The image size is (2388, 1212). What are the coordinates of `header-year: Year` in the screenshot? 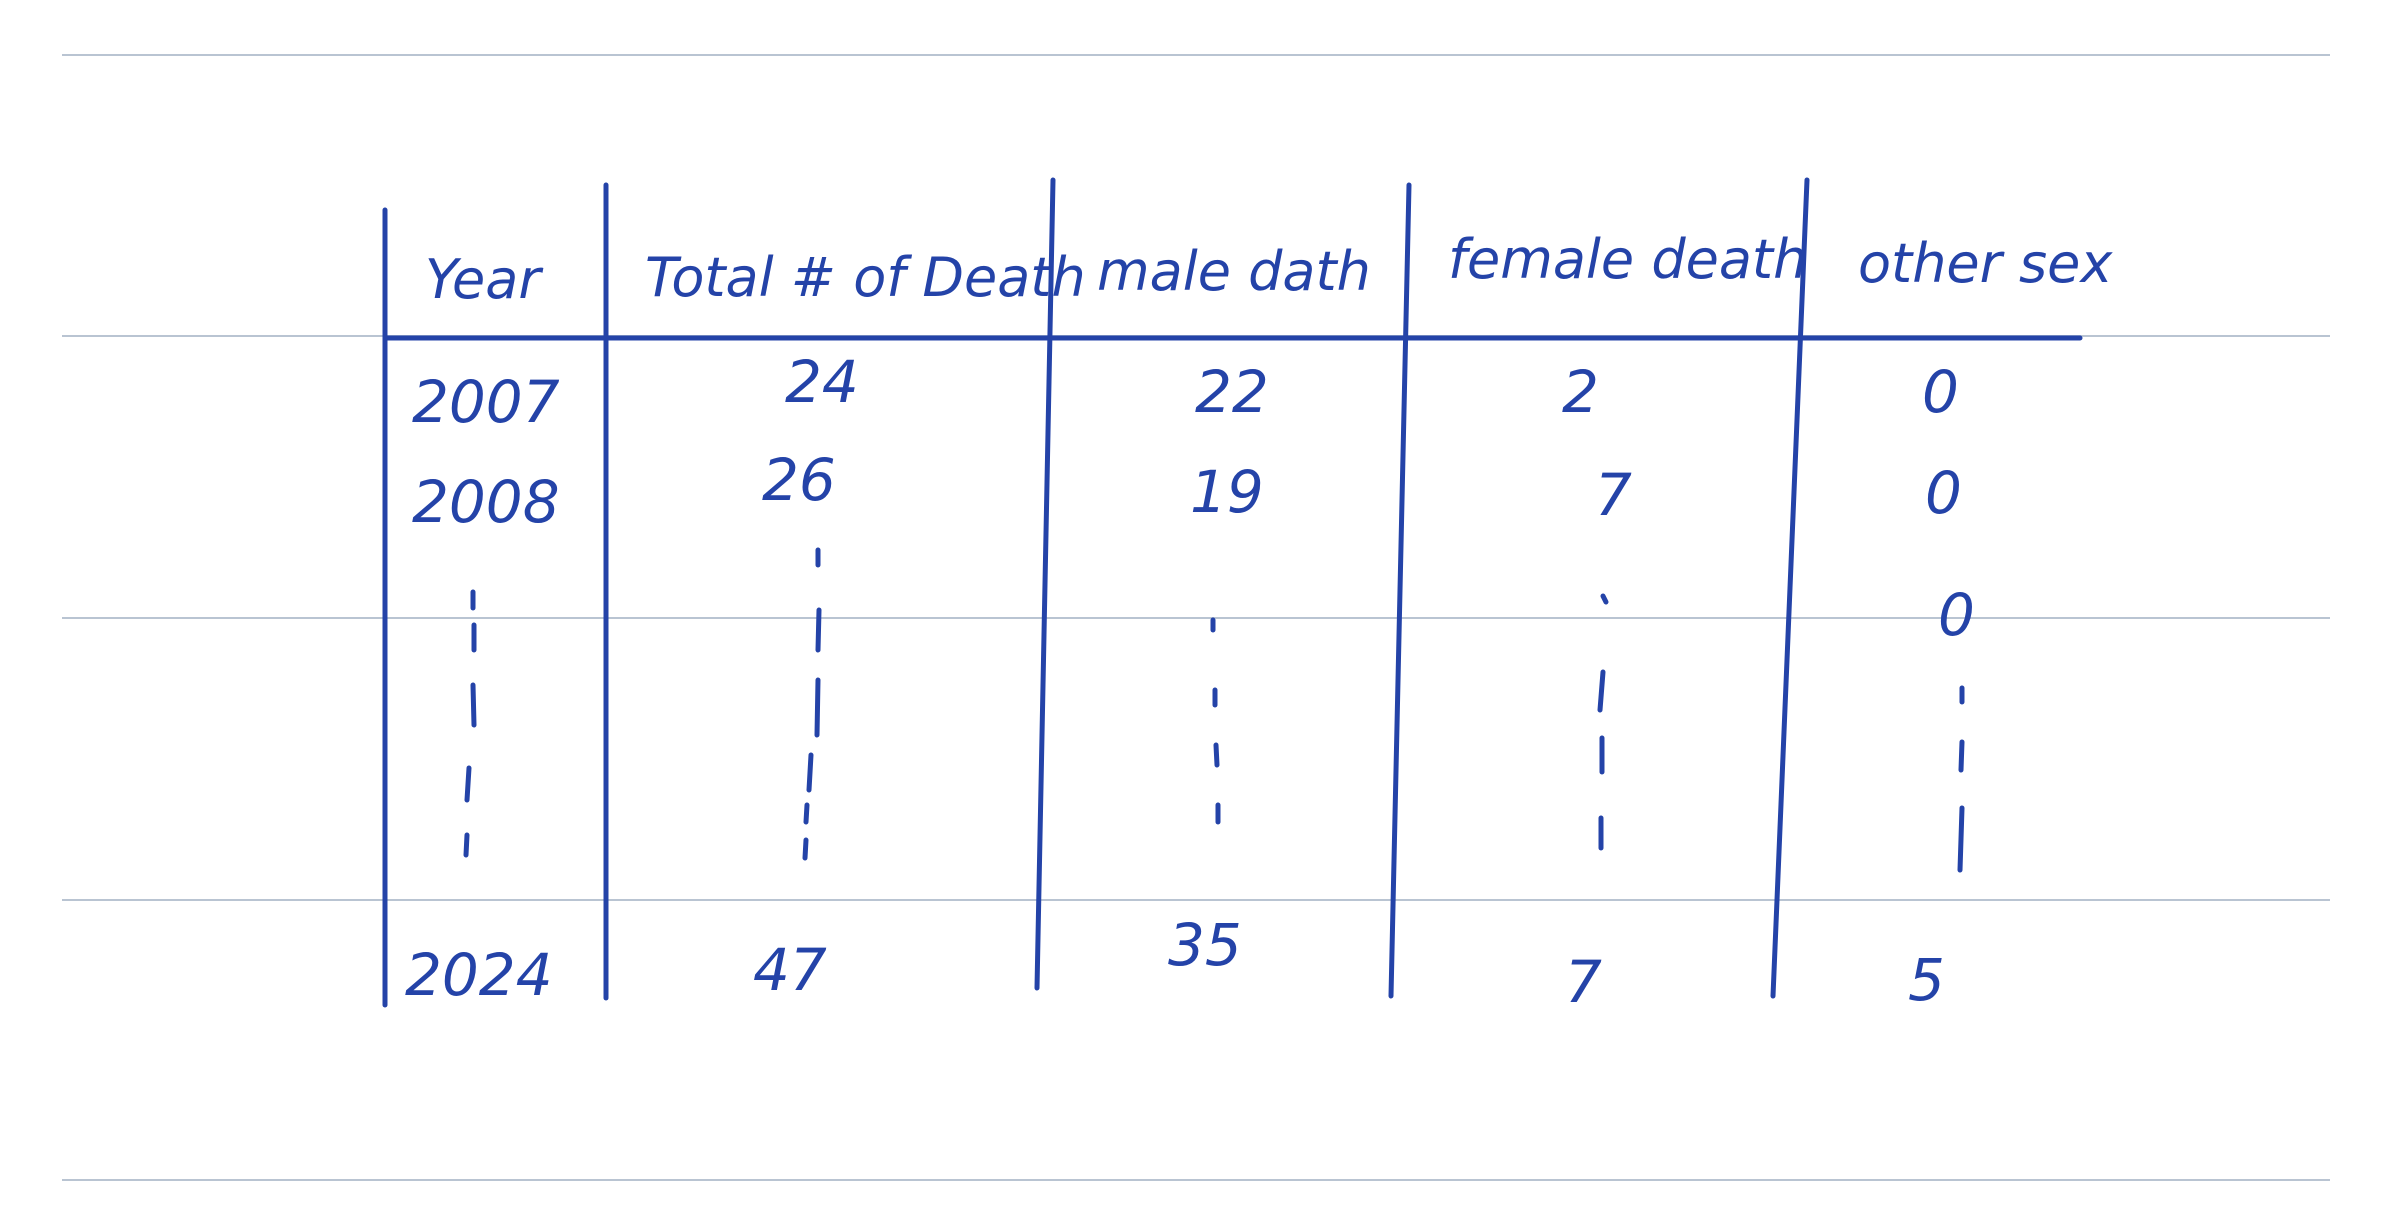 It's located at (484, 279).